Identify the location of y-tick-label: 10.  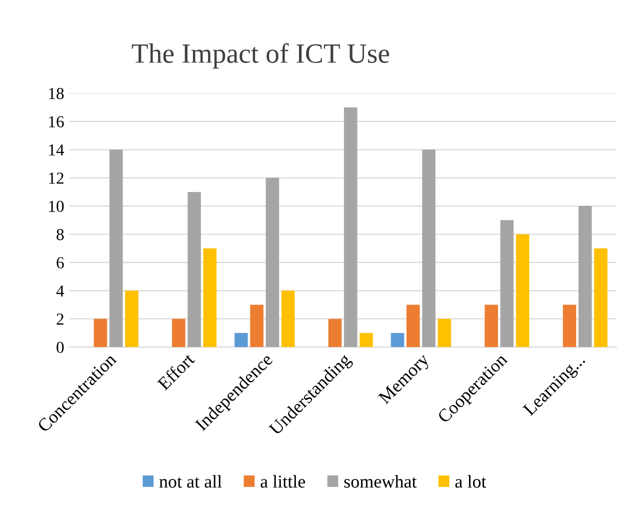
(56, 206).